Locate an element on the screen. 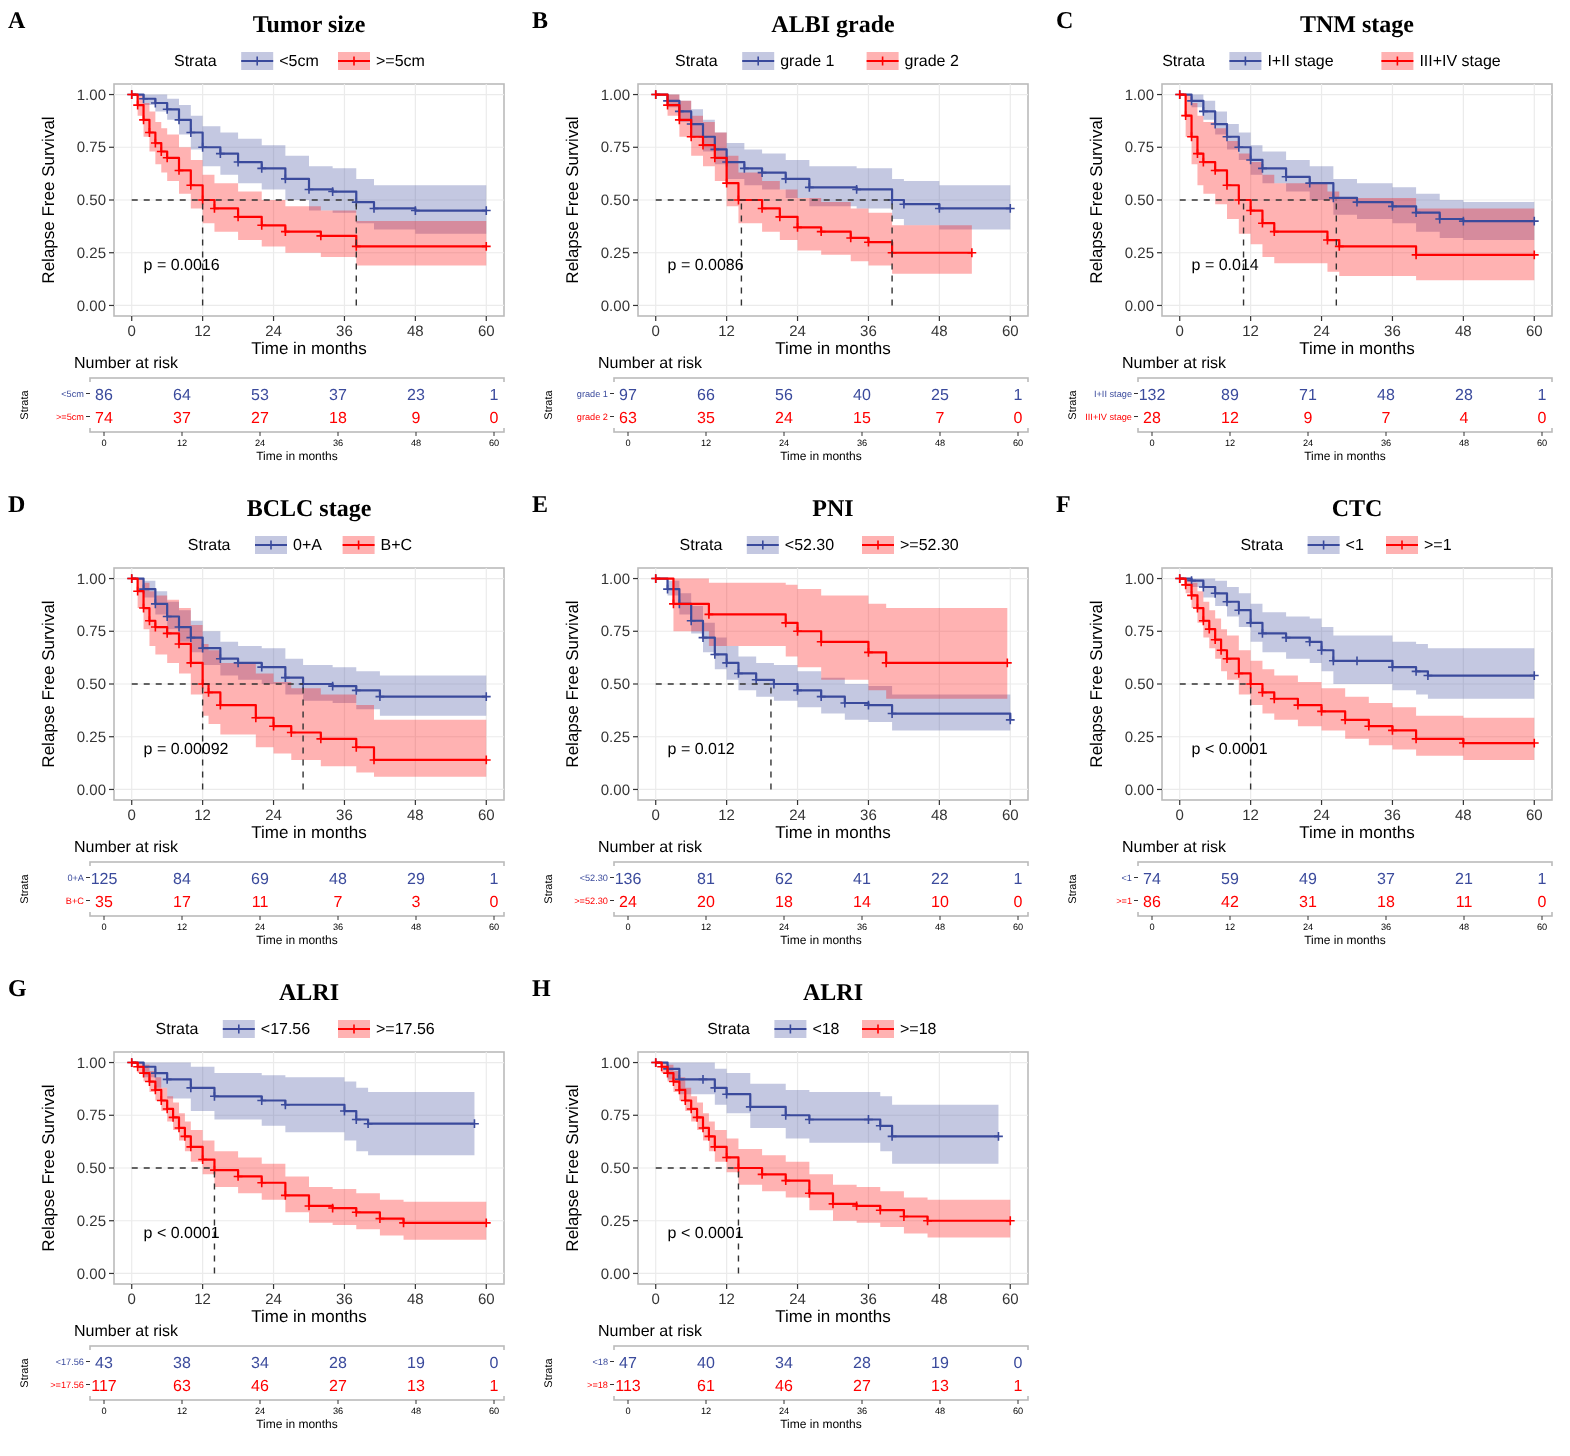 This screenshot has width=1570, height=1456. legend-label: <52.30 is located at coordinates (810, 545).